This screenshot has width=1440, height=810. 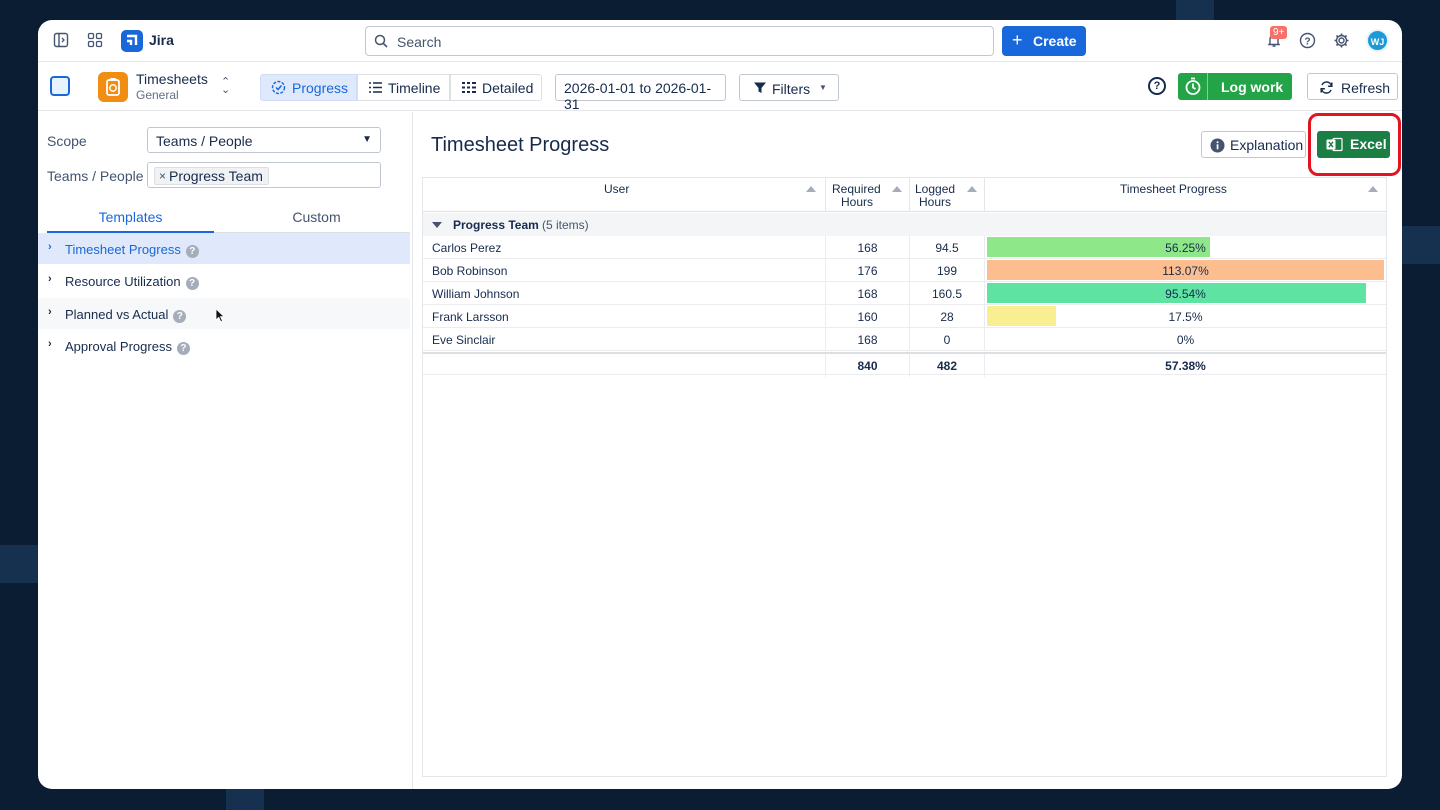 I want to click on info-icon, so click(x=1217, y=147).